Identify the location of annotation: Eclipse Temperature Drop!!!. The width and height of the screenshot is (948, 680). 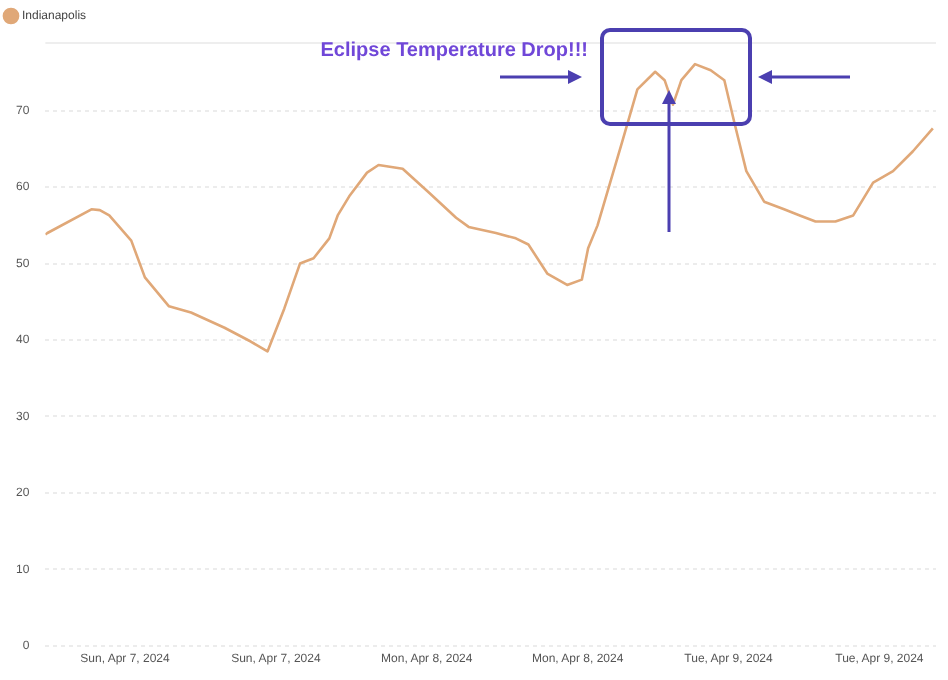
(453, 51).